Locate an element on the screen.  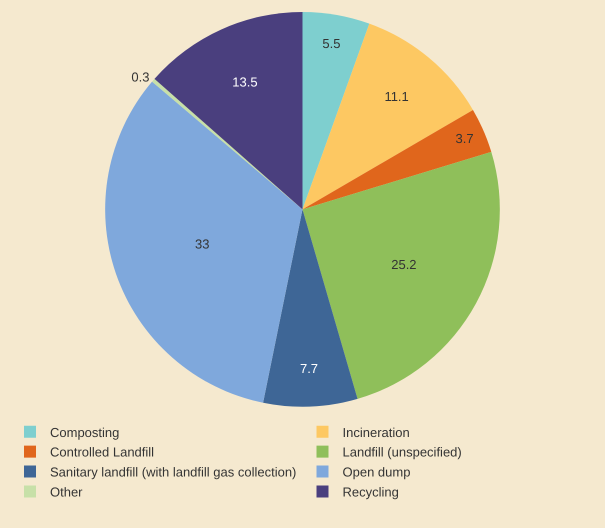
data-label: 0.3 is located at coordinates (140, 77).